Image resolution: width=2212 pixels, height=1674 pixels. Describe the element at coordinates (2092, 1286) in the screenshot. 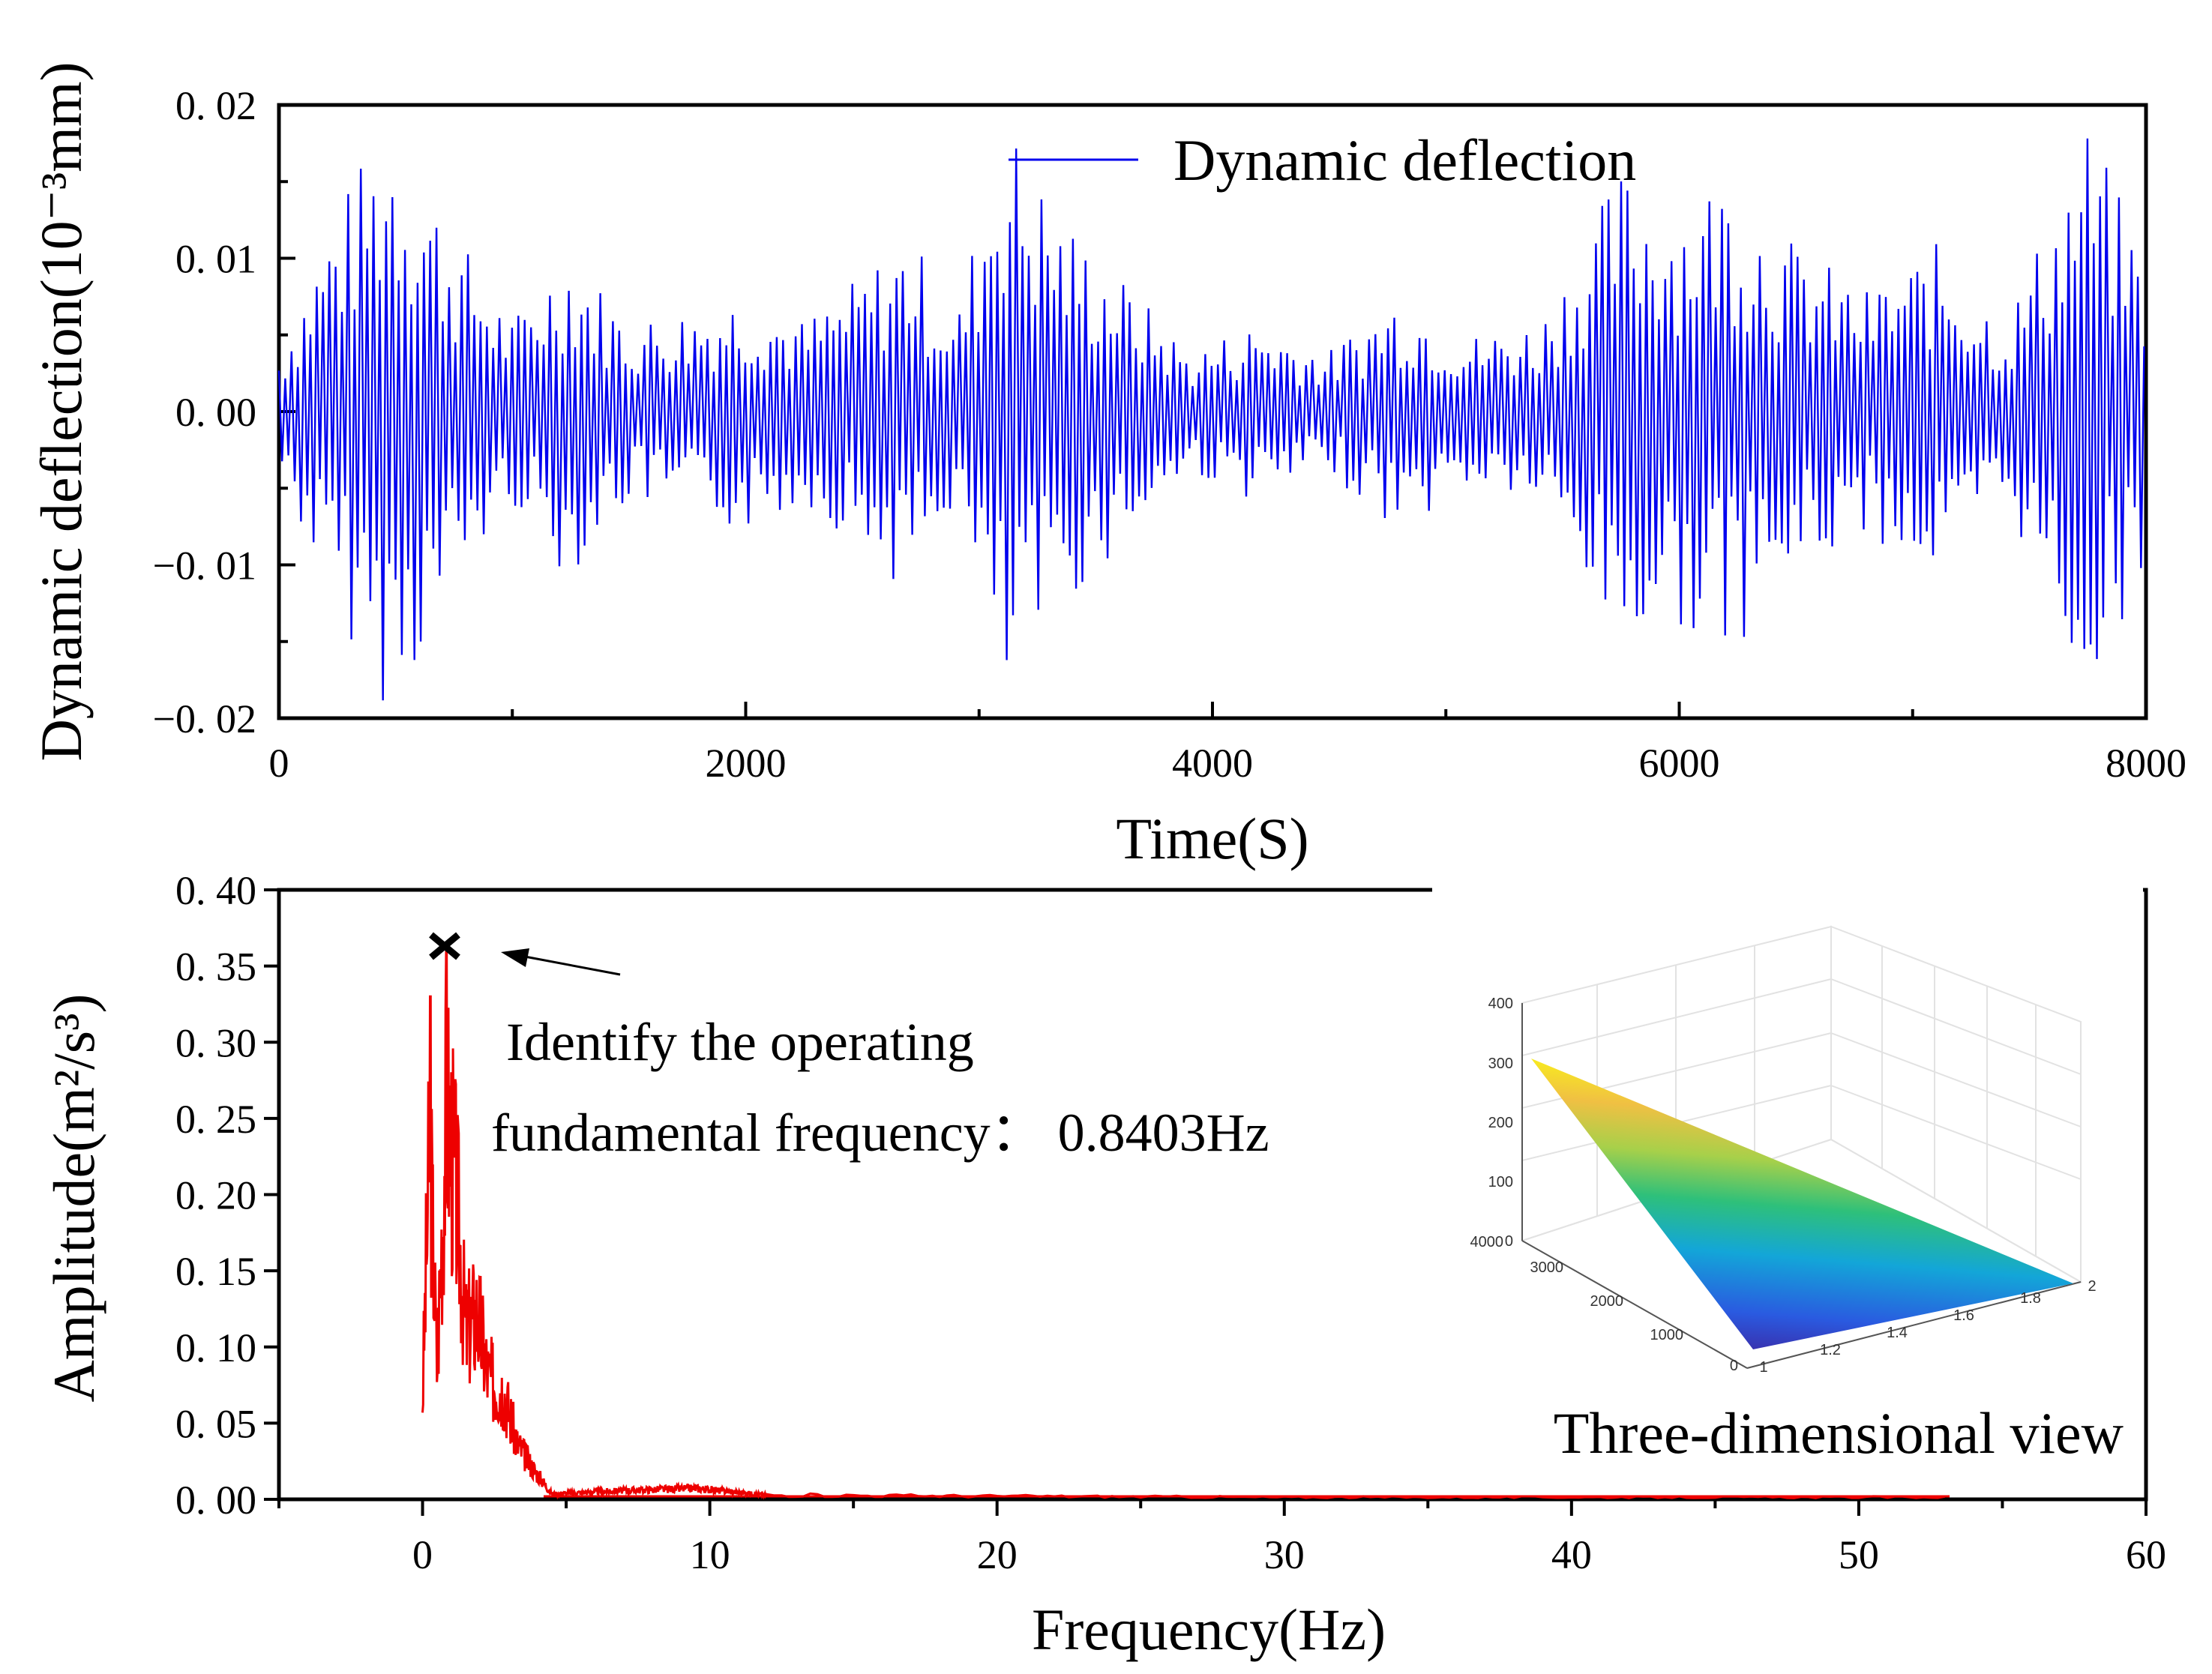

I see `inset-x-tick-label: 2` at that location.